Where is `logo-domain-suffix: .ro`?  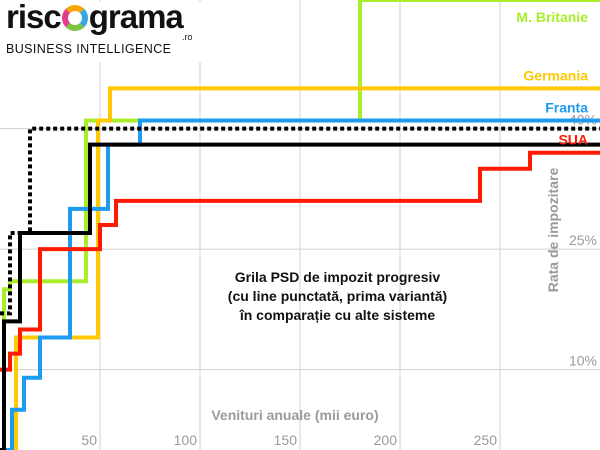 logo-domain-suffix: .ro is located at coordinates (187, 37).